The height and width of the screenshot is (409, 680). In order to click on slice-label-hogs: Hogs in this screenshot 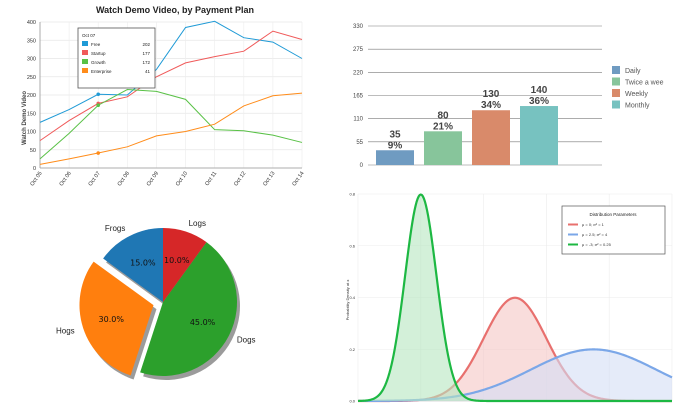, I will do `click(65, 331)`.